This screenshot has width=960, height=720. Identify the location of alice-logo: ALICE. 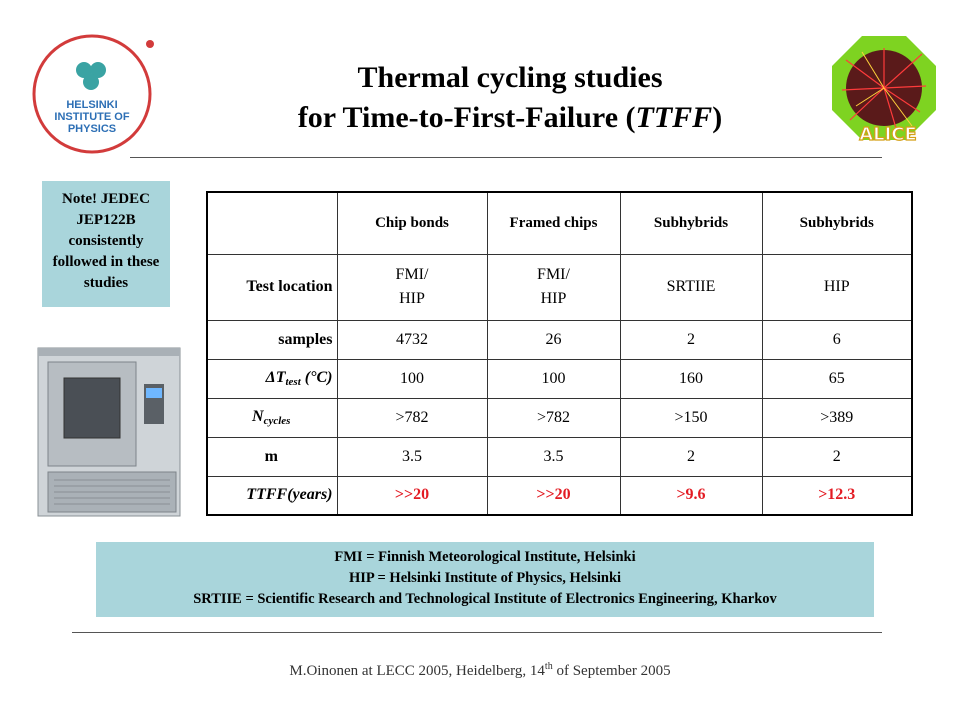
(884, 91).